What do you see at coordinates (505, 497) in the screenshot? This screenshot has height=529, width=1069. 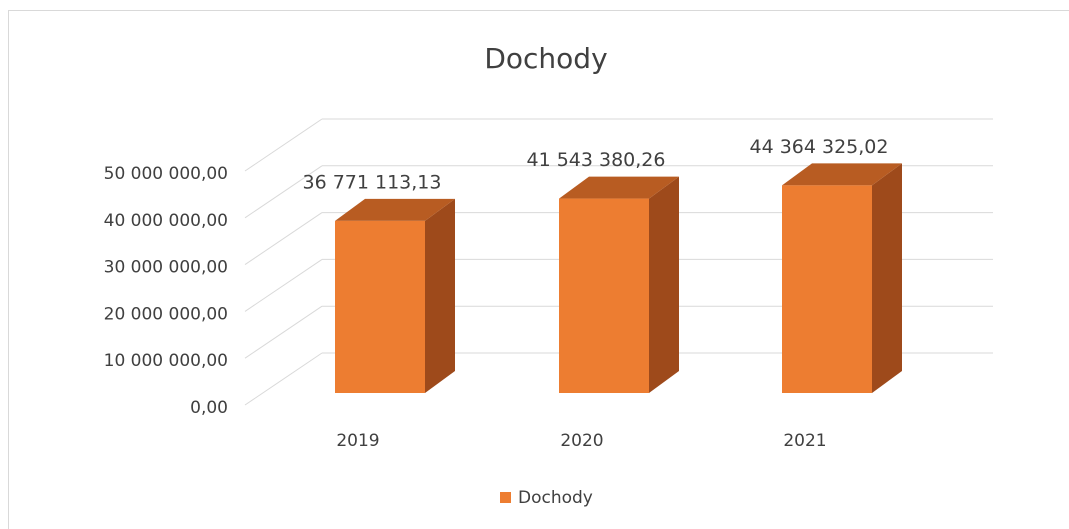 I see `legend-swatch` at bounding box center [505, 497].